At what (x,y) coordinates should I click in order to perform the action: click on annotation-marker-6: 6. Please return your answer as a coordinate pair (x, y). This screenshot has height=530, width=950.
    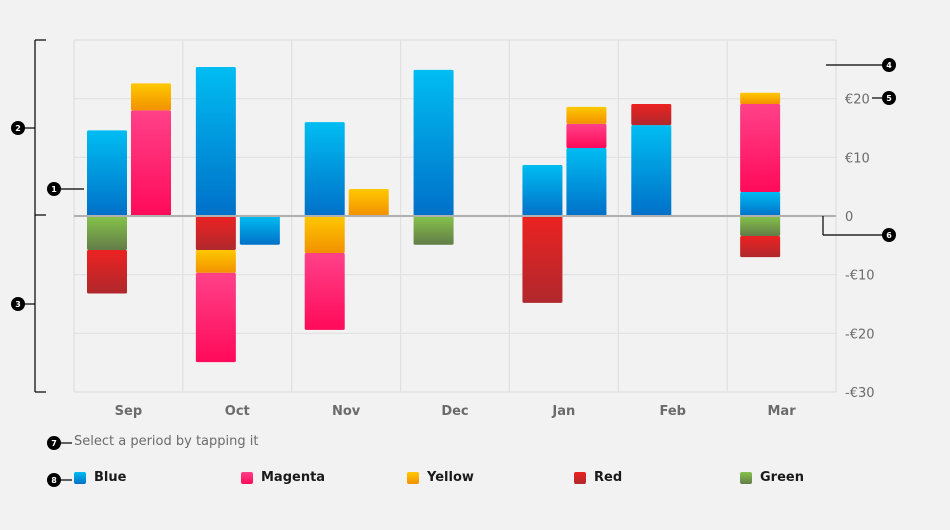
    Looking at the image, I should click on (889, 235).